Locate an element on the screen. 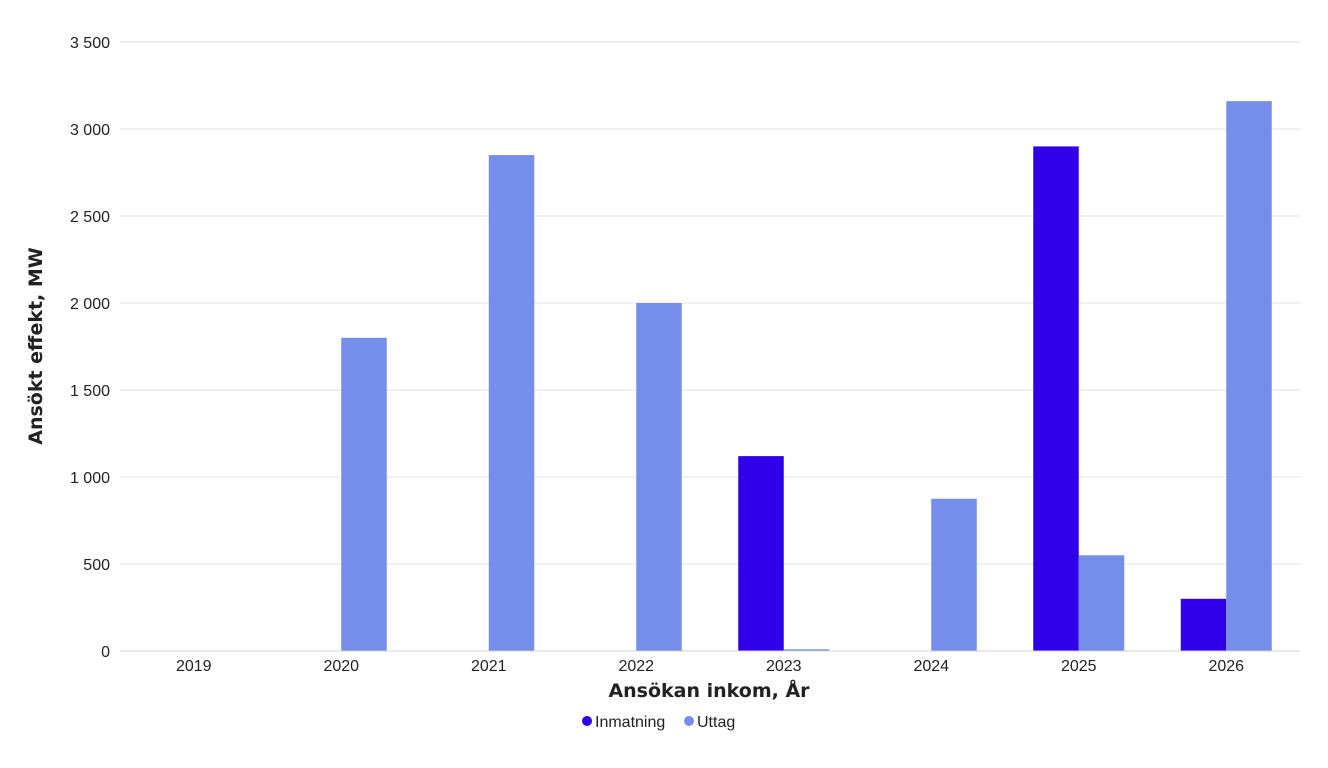 This screenshot has width=1328, height=768. bar-uttag-2022 is located at coordinates (659, 477).